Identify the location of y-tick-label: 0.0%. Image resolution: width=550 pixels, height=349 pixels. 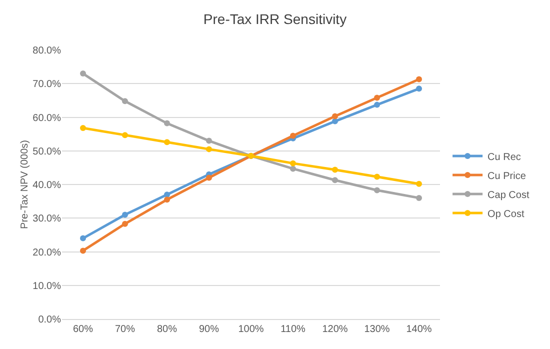
(50, 320).